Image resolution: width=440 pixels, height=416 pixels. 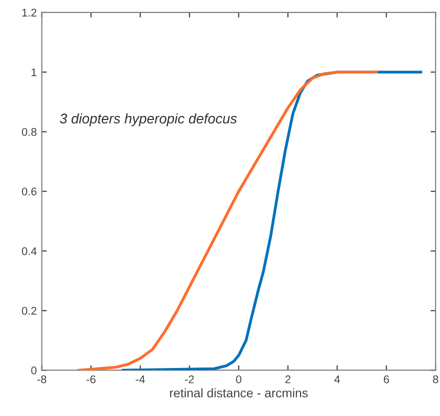 What do you see at coordinates (41, 379) in the screenshot?
I see `x-tick-label: -8` at bounding box center [41, 379].